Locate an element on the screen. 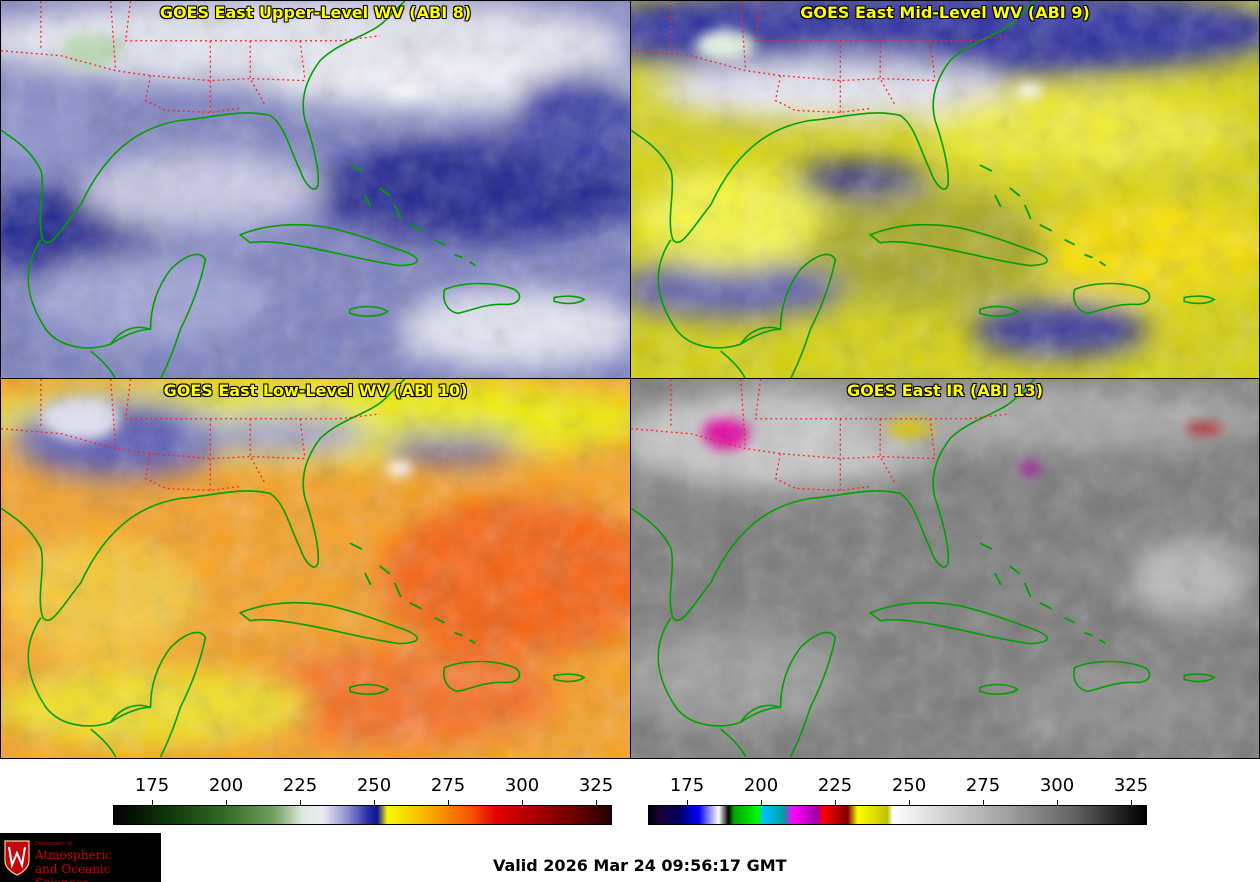 This screenshot has height=882, width=1260. logo-dept-text: Department of is located at coordinates (53, 844).